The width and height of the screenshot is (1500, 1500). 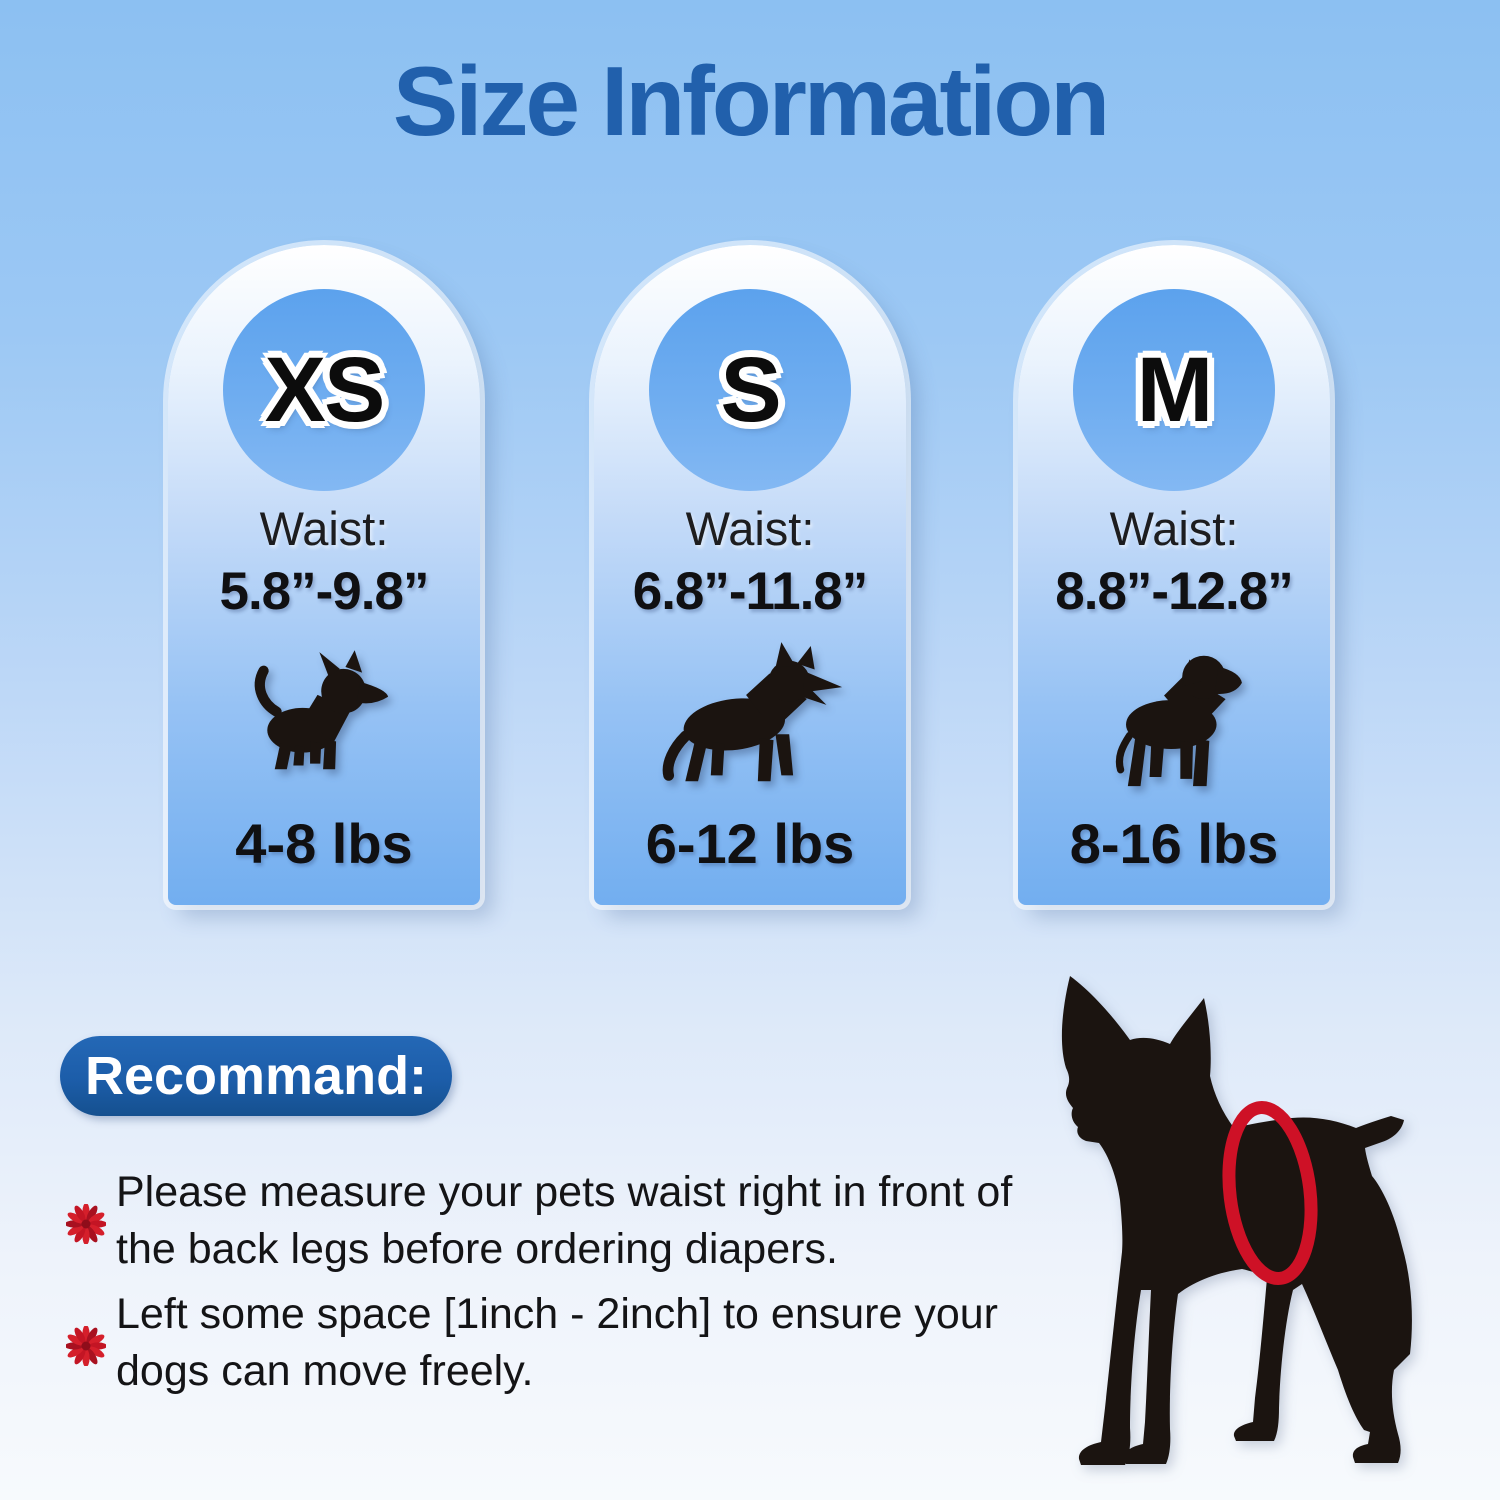 What do you see at coordinates (256, 1076) in the screenshot?
I see `recommend-badge: Recommand:` at bounding box center [256, 1076].